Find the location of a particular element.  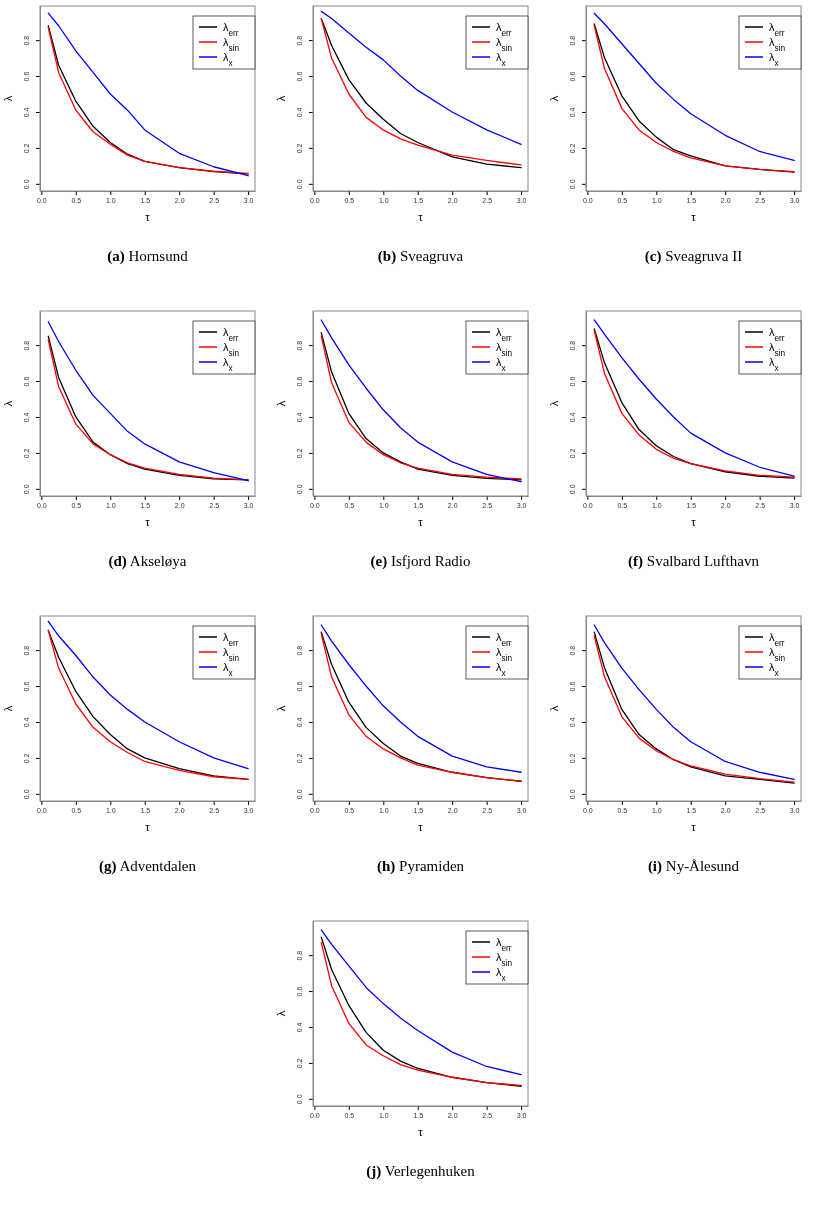

text: (e) Isfjord Radio is located at coordinates (420, 561).